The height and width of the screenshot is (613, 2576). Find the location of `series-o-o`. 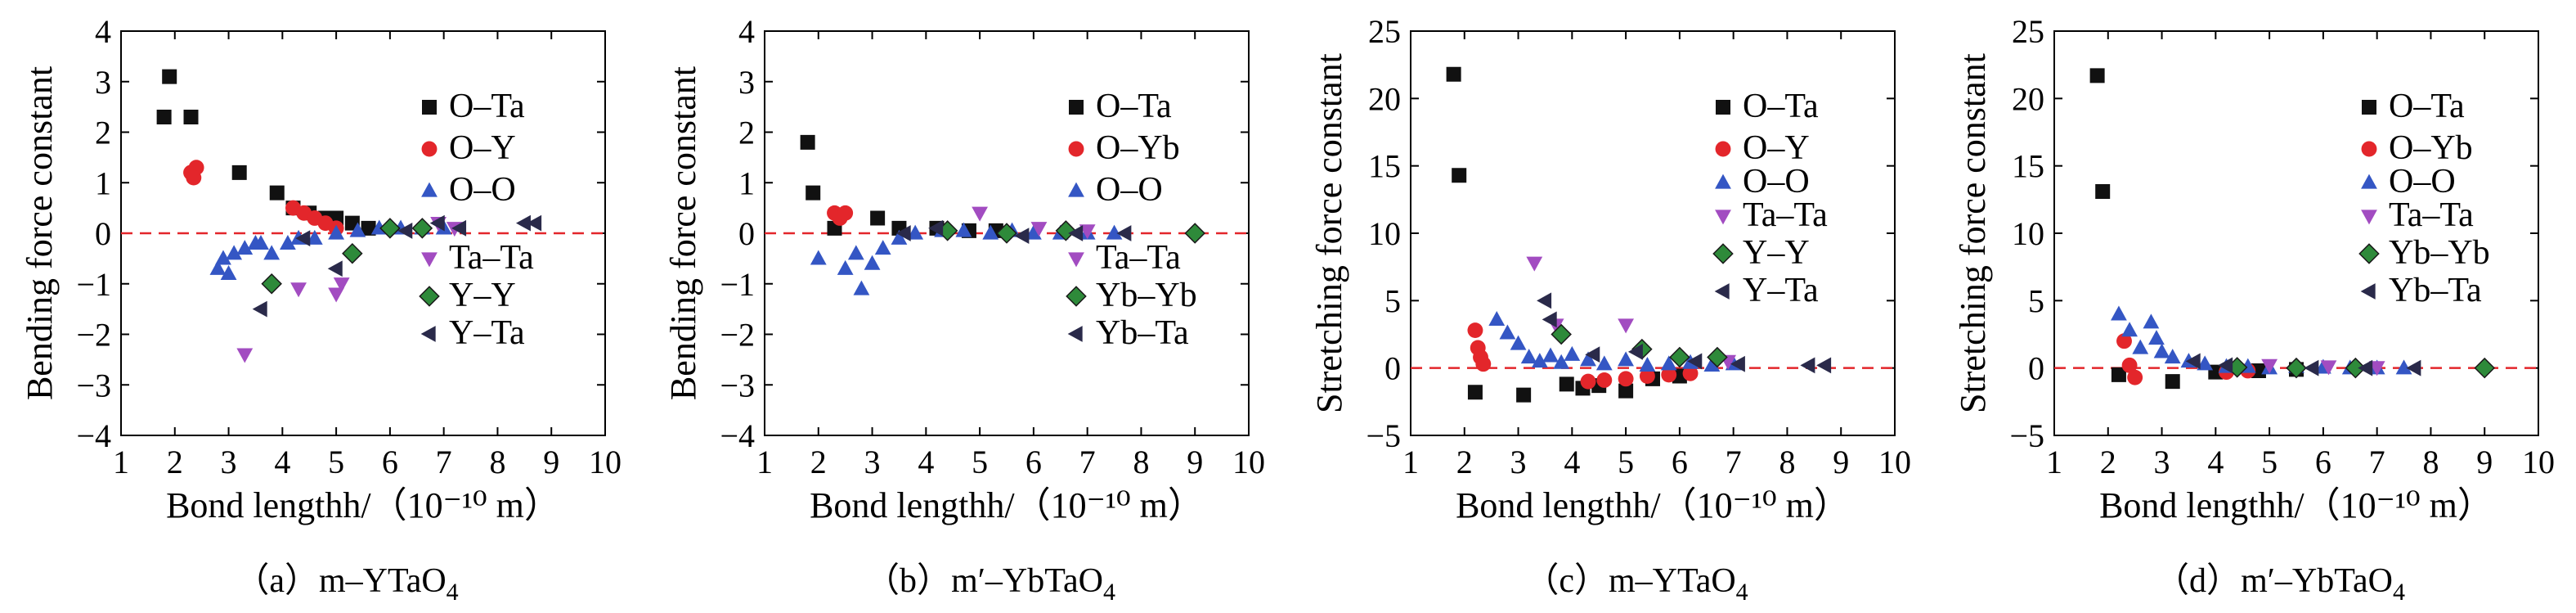

series-o-o is located at coordinates (1615, 341).